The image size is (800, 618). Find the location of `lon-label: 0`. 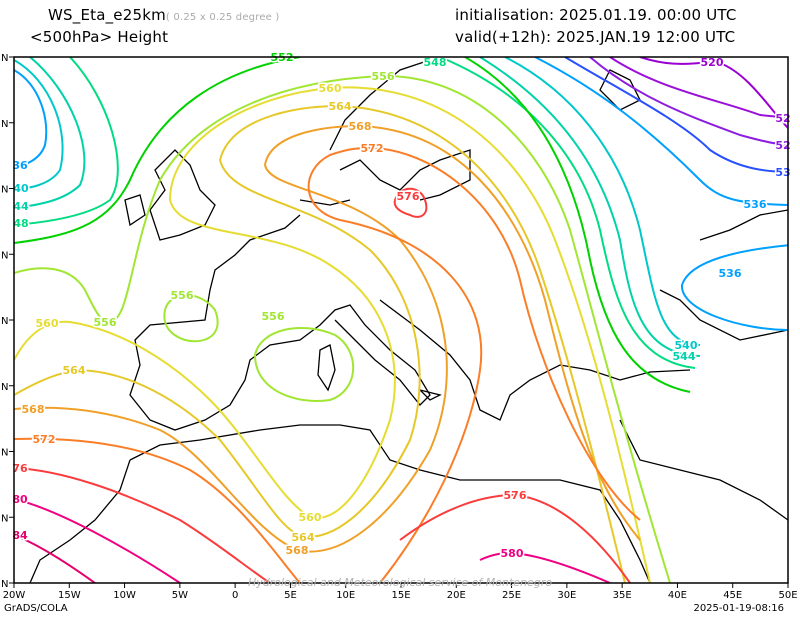

lon-label: 0 is located at coordinates (235, 595).